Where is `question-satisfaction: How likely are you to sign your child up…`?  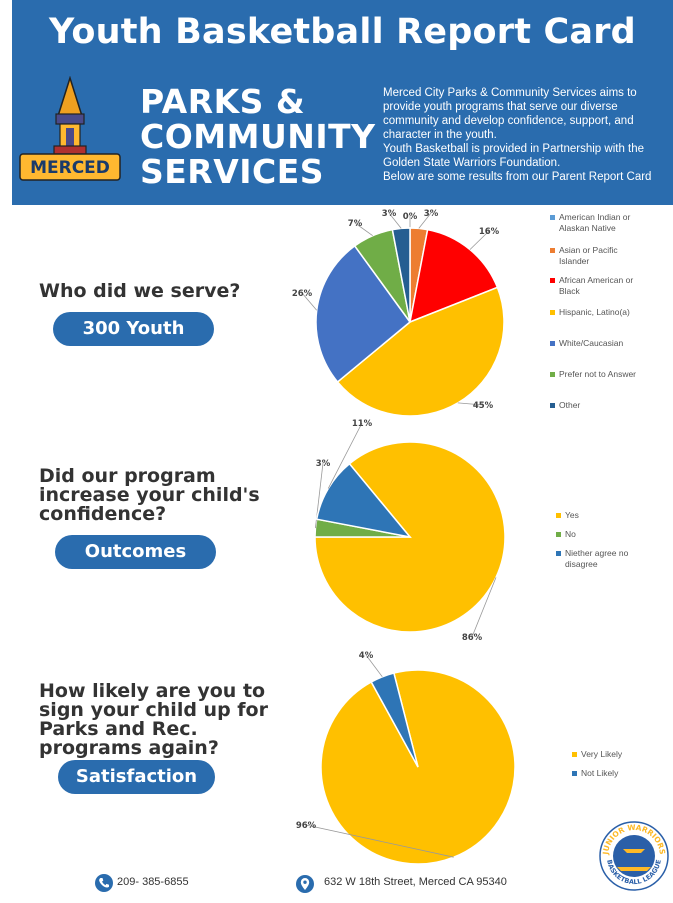
question-satisfaction: How likely are you to sign your child up… is located at coordinates (153, 720).